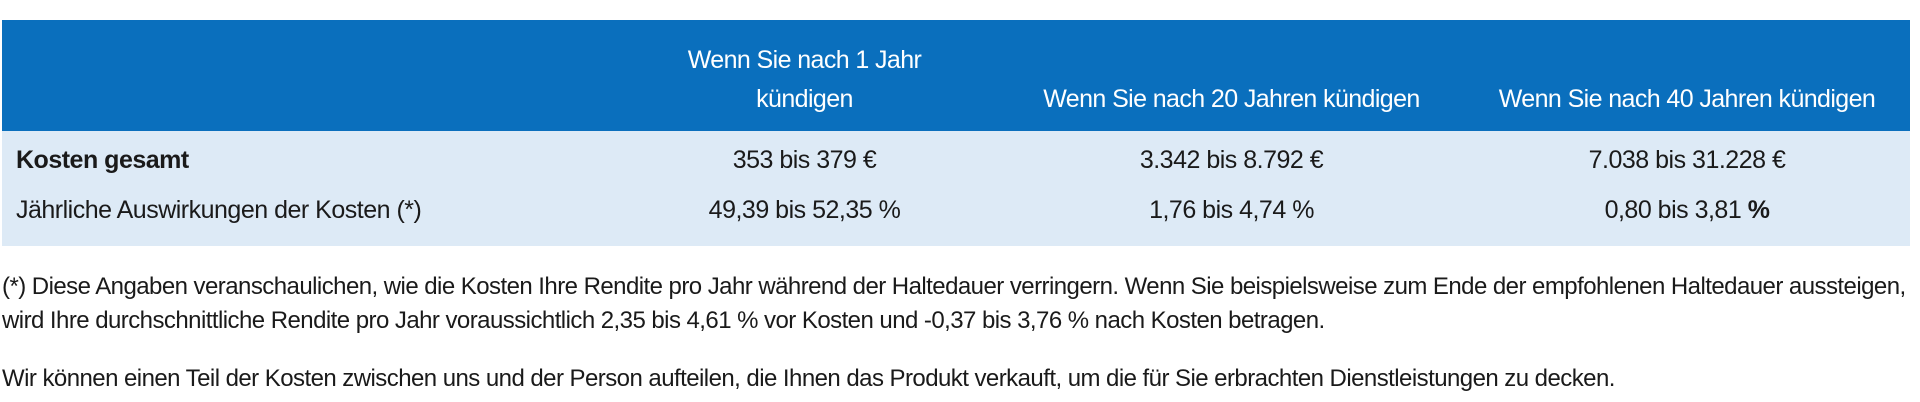  What do you see at coordinates (804, 159) in the screenshot?
I see `total-costs-1-year: 353 bis 379 €` at bounding box center [804, 159].